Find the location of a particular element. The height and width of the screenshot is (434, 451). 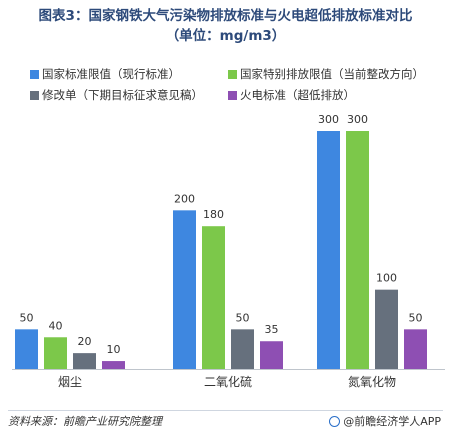

data-label: 10 is located at coordinates (114, 349).